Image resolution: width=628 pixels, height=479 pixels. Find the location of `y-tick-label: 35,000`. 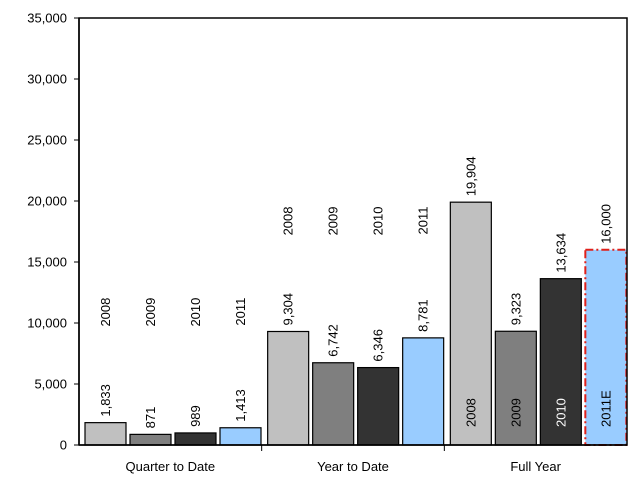

y-tick-label: 35,000 is located at coordinates (47, 18).